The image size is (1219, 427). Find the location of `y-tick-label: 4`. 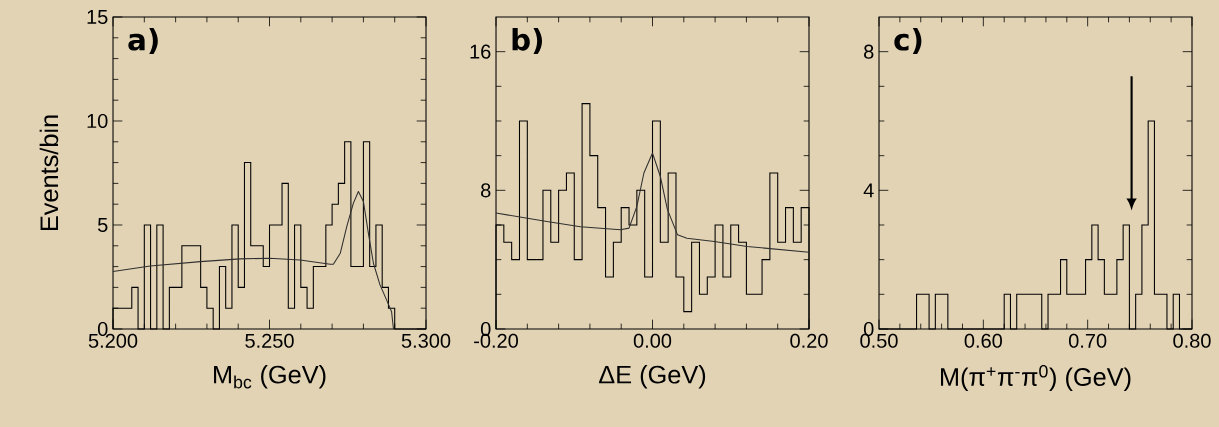

y-tick-label: 4 is located at coordinates (868, 190).